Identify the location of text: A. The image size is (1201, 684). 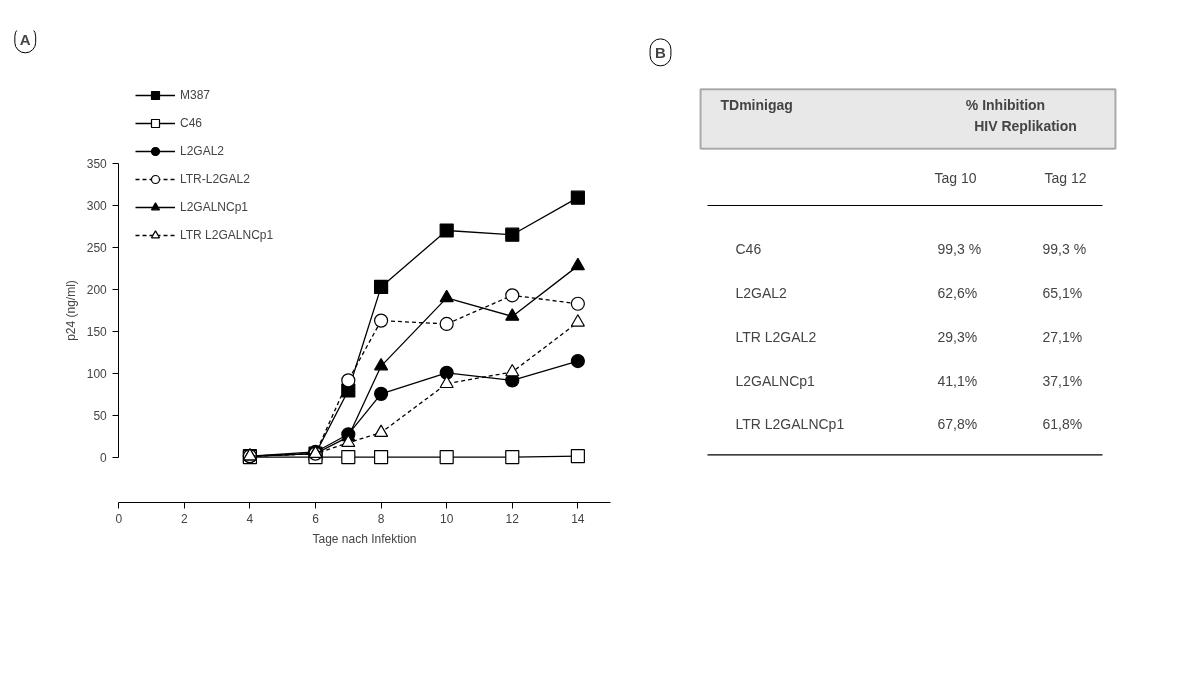
(25, 39).